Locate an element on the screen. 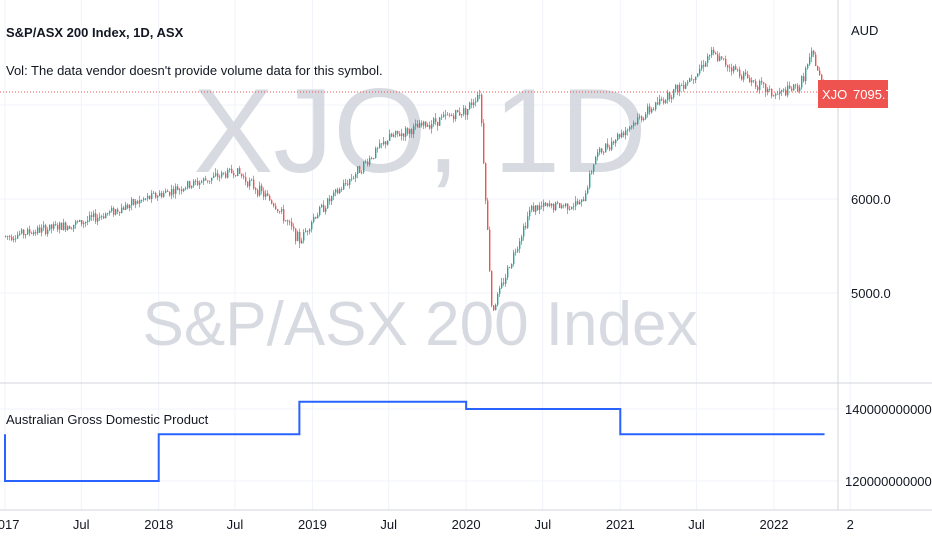  price-axis: 5000.0 6000.0 is located at coordinates (871, 246).